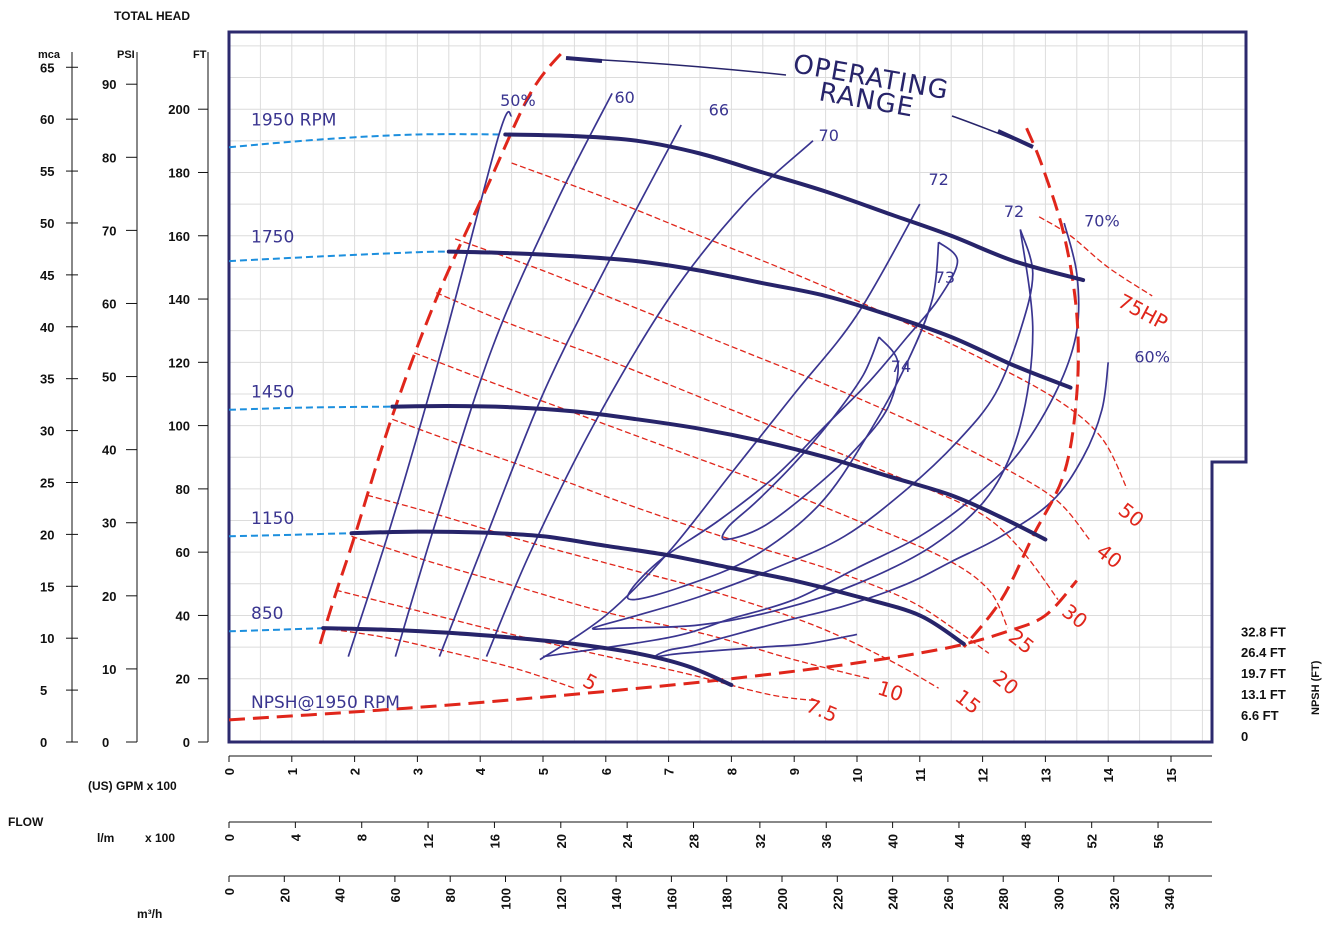 The image size is (1329, 928). What do you see at coordinates (109, 669) in the screenshot?
I see `psi-tick-label: 10` at bounding box center [109, 669].